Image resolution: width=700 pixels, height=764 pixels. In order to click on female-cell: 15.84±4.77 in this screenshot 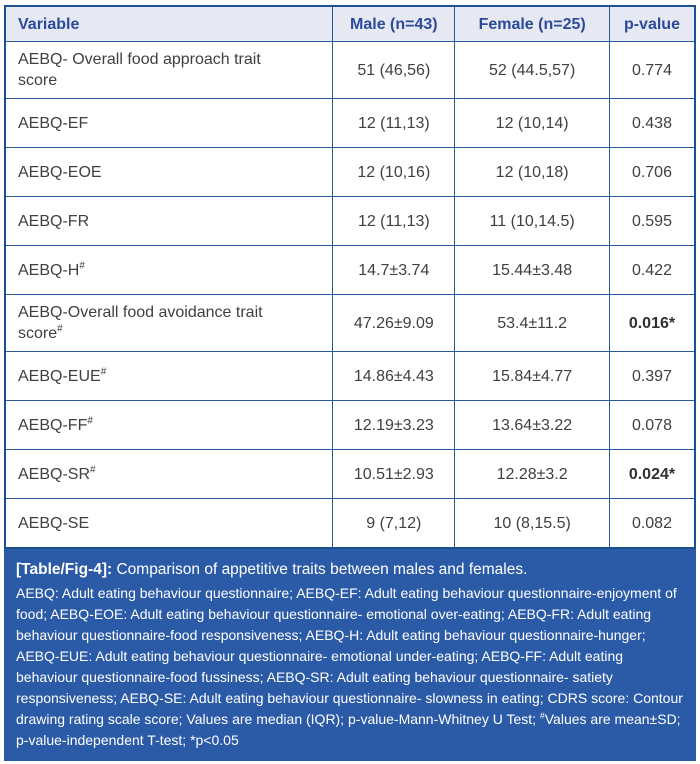, I will do `click(532, 376)`.